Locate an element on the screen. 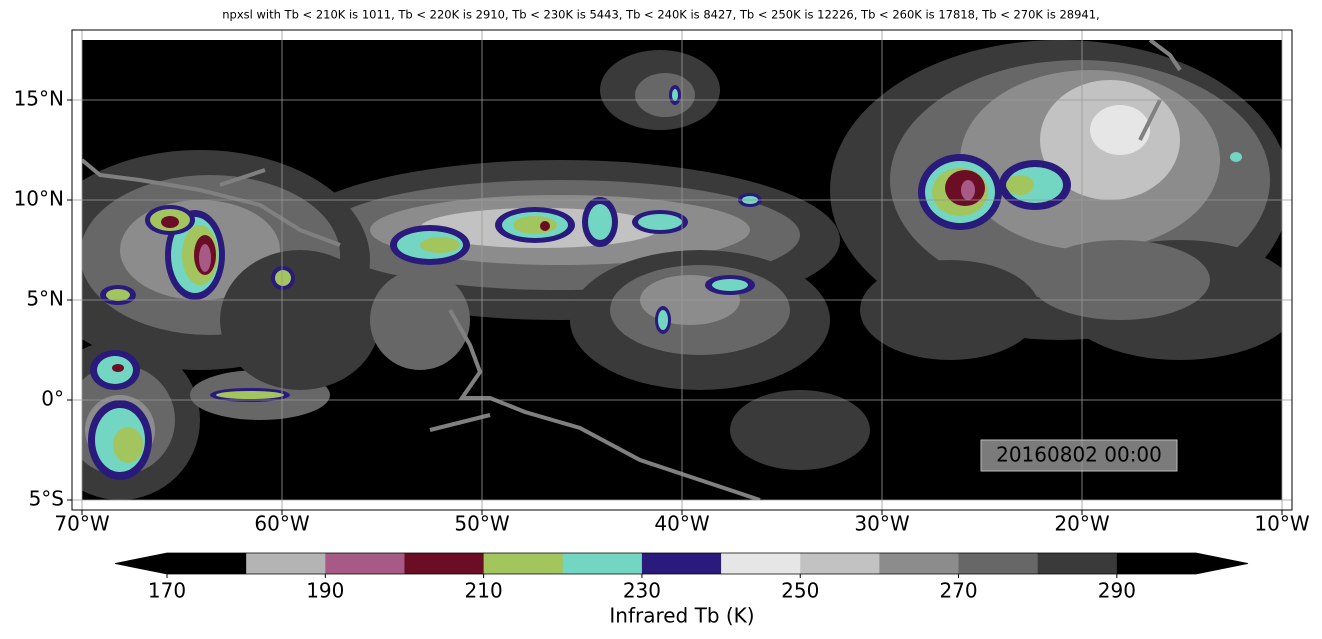 This screenshot has width=1322, height=639. x-tick-label: 40°W is located at coordinates (681, 524).